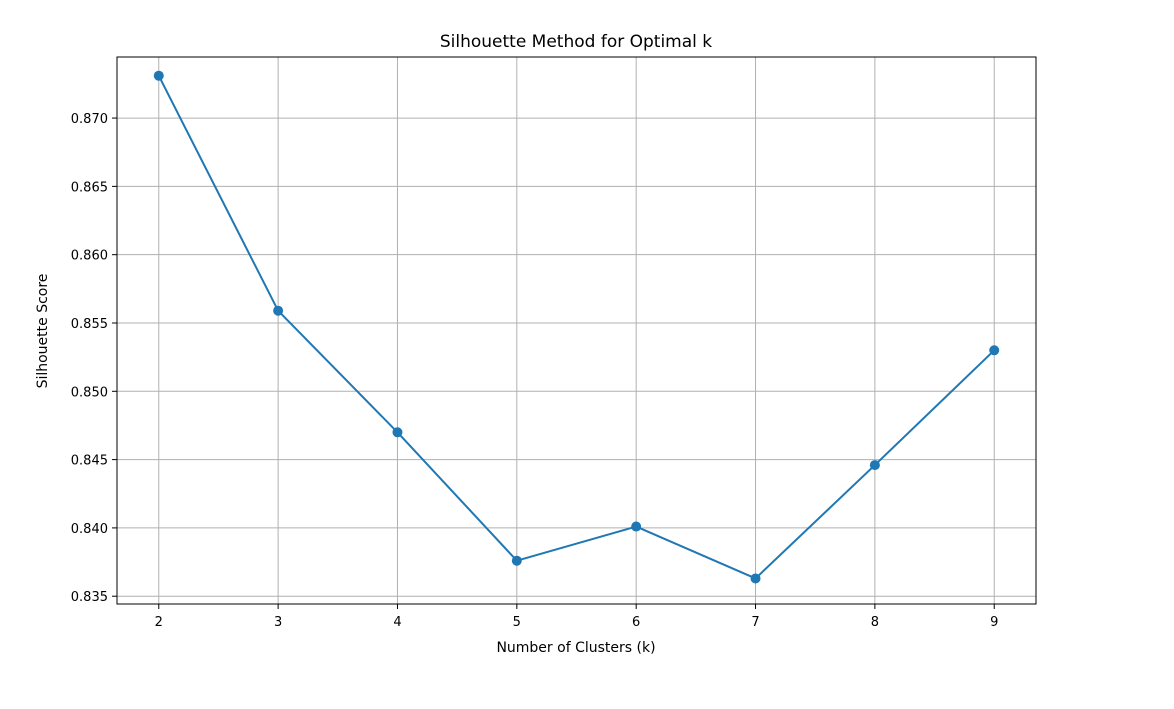  What do you see at coordinates (89, 119) in the screenshot?
I see `y-tick-label: 0.870` at bounding box center [89, 119].